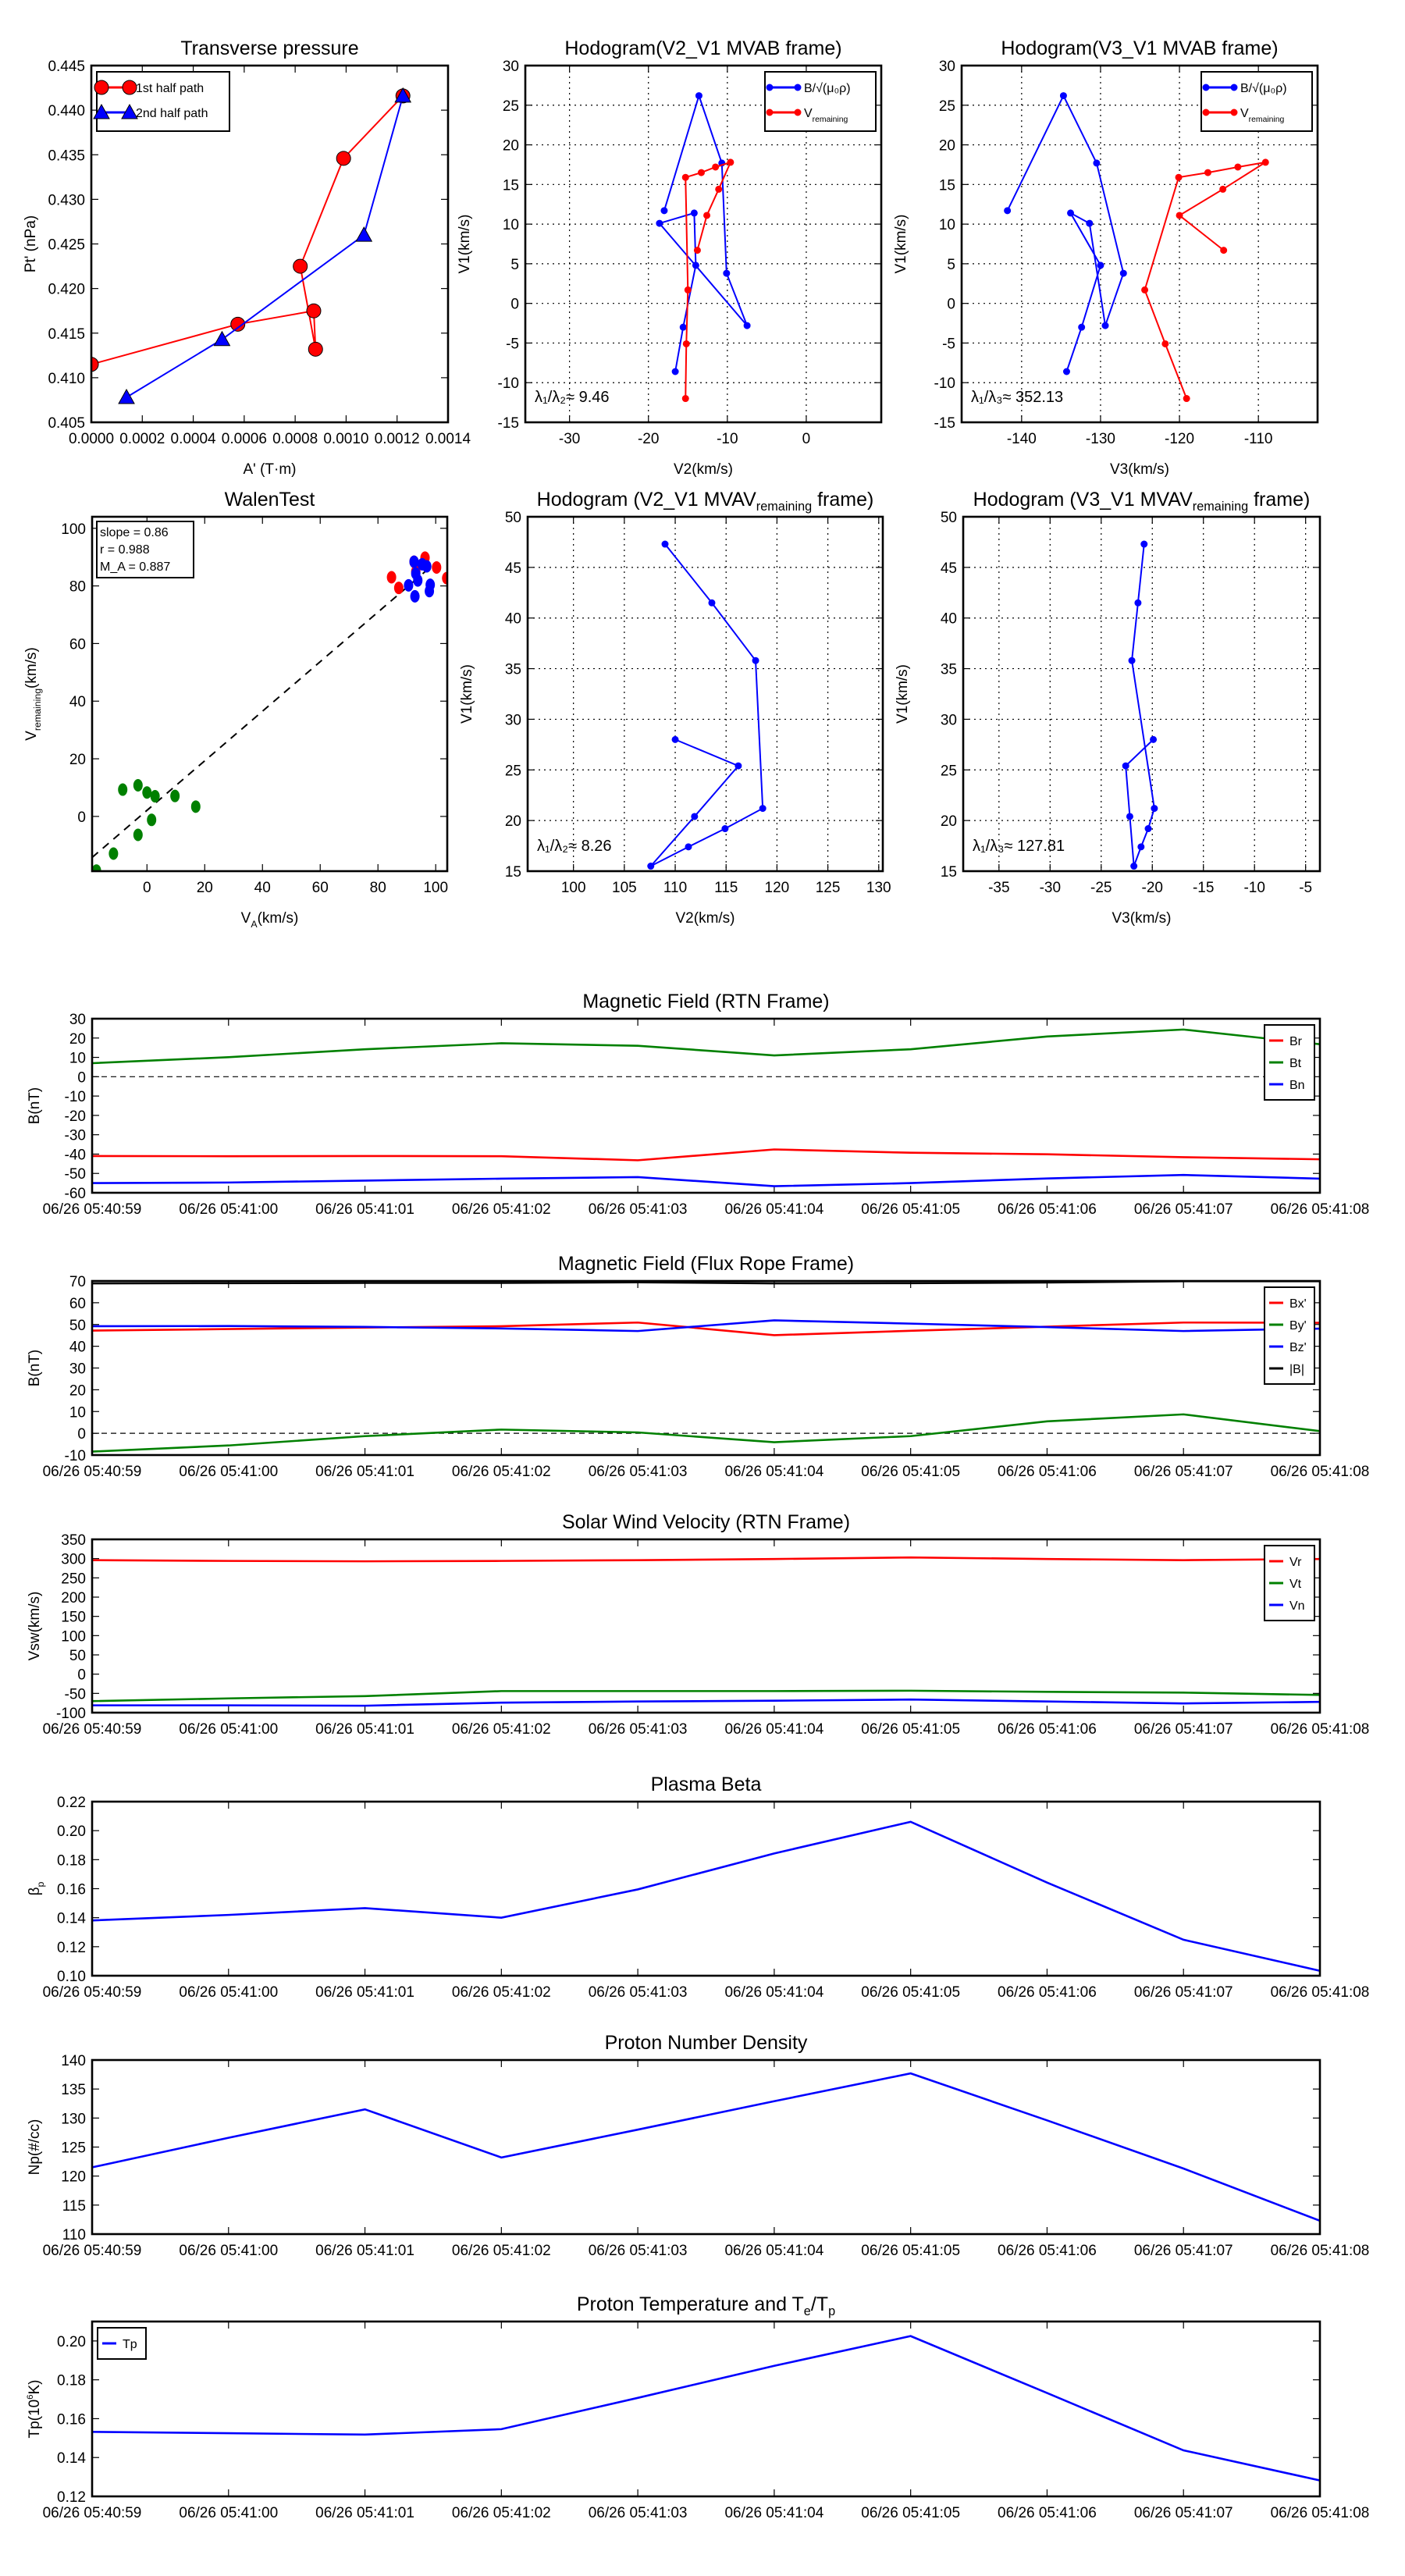 Image resolution: width=1405 pixels, height=2576 pixels. I want to click on x-tick-label: 06/26 05:41:02, so click(502, 2251).